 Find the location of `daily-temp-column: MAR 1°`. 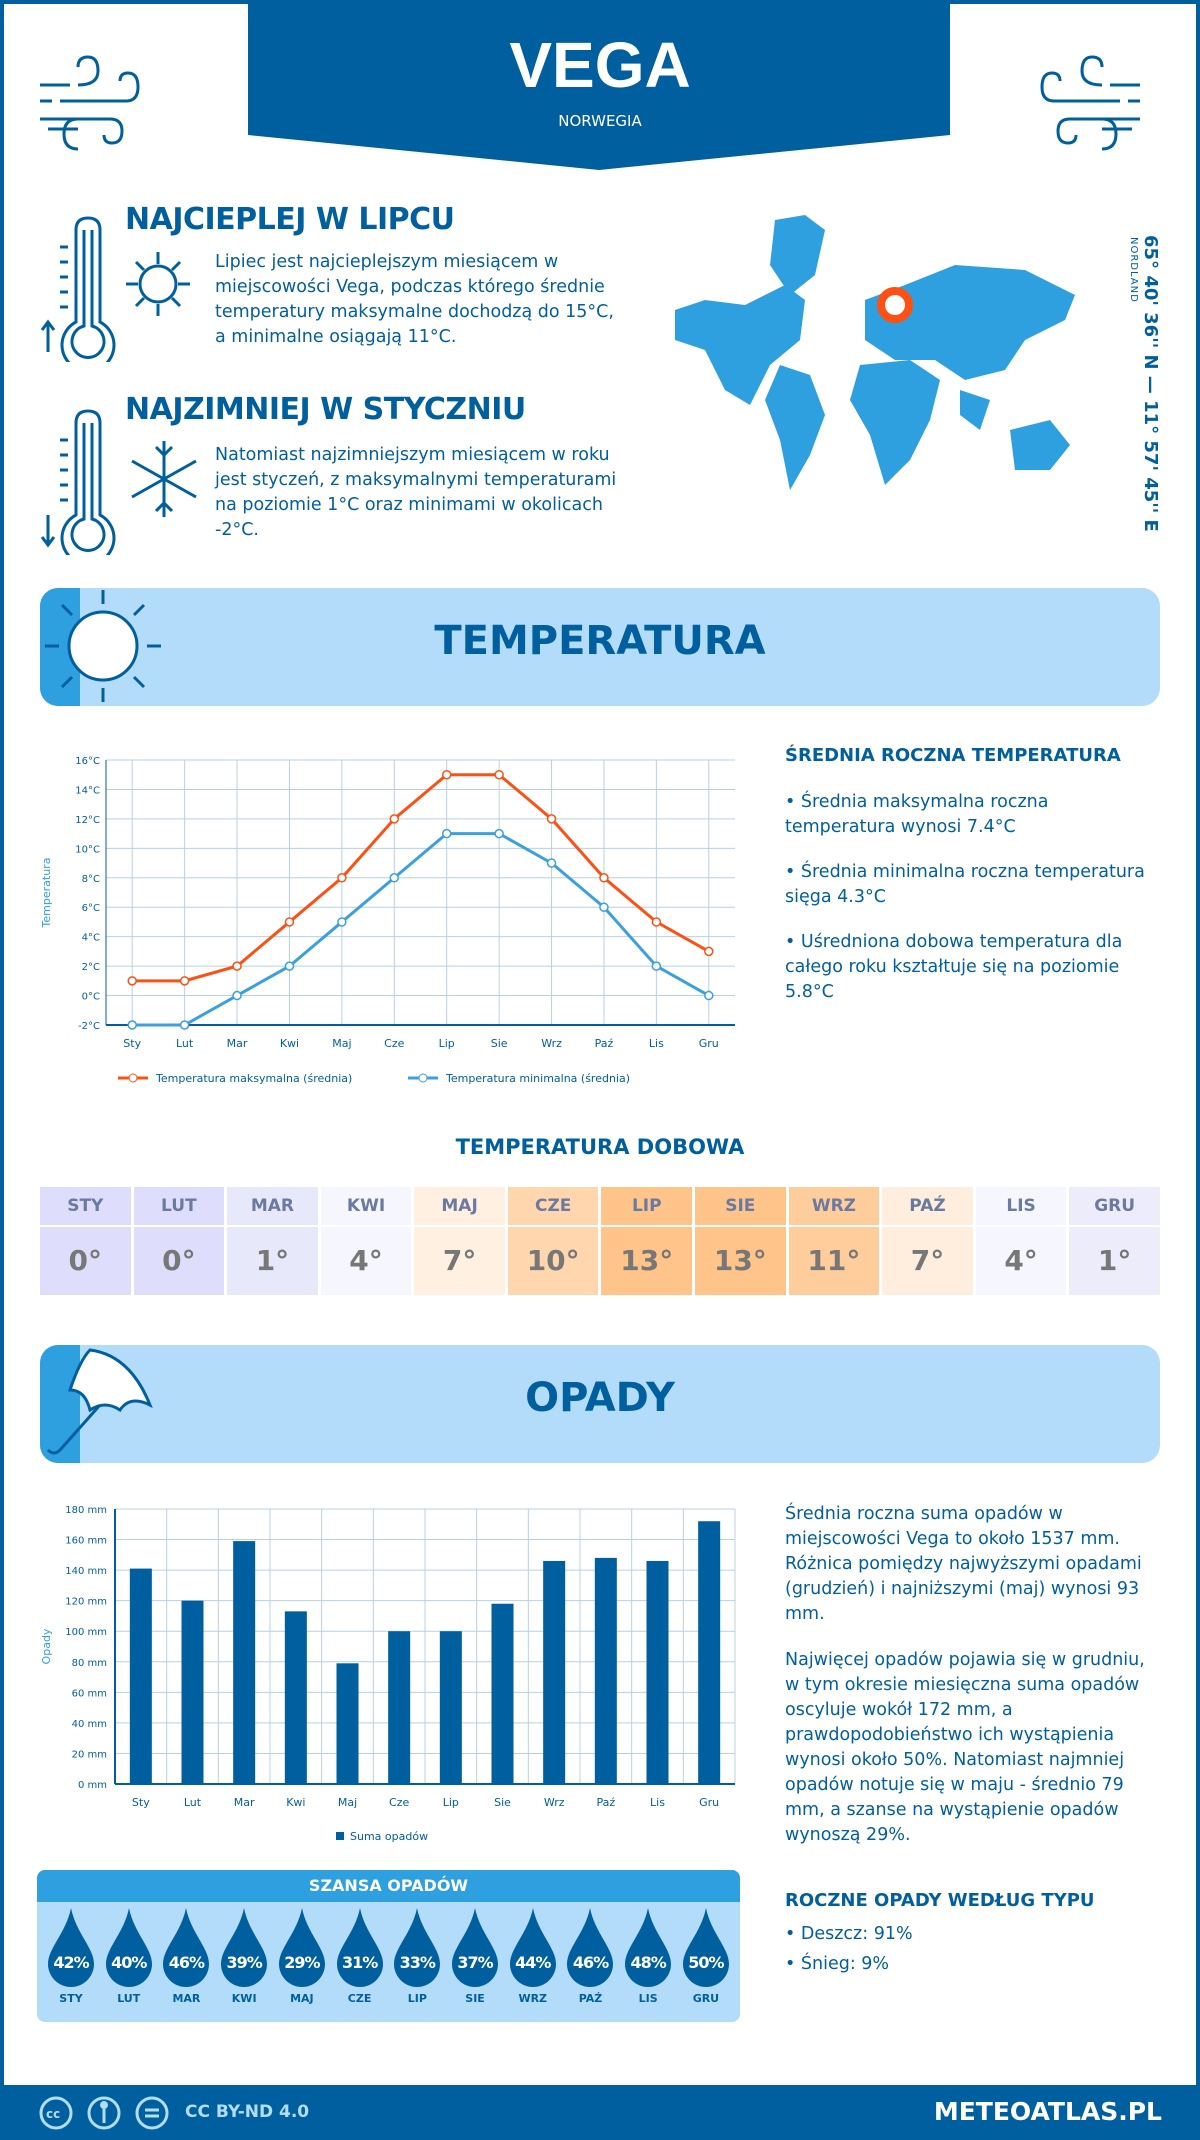

daily-temp-column: MAR 1° is located at coordinates (272, 1241).